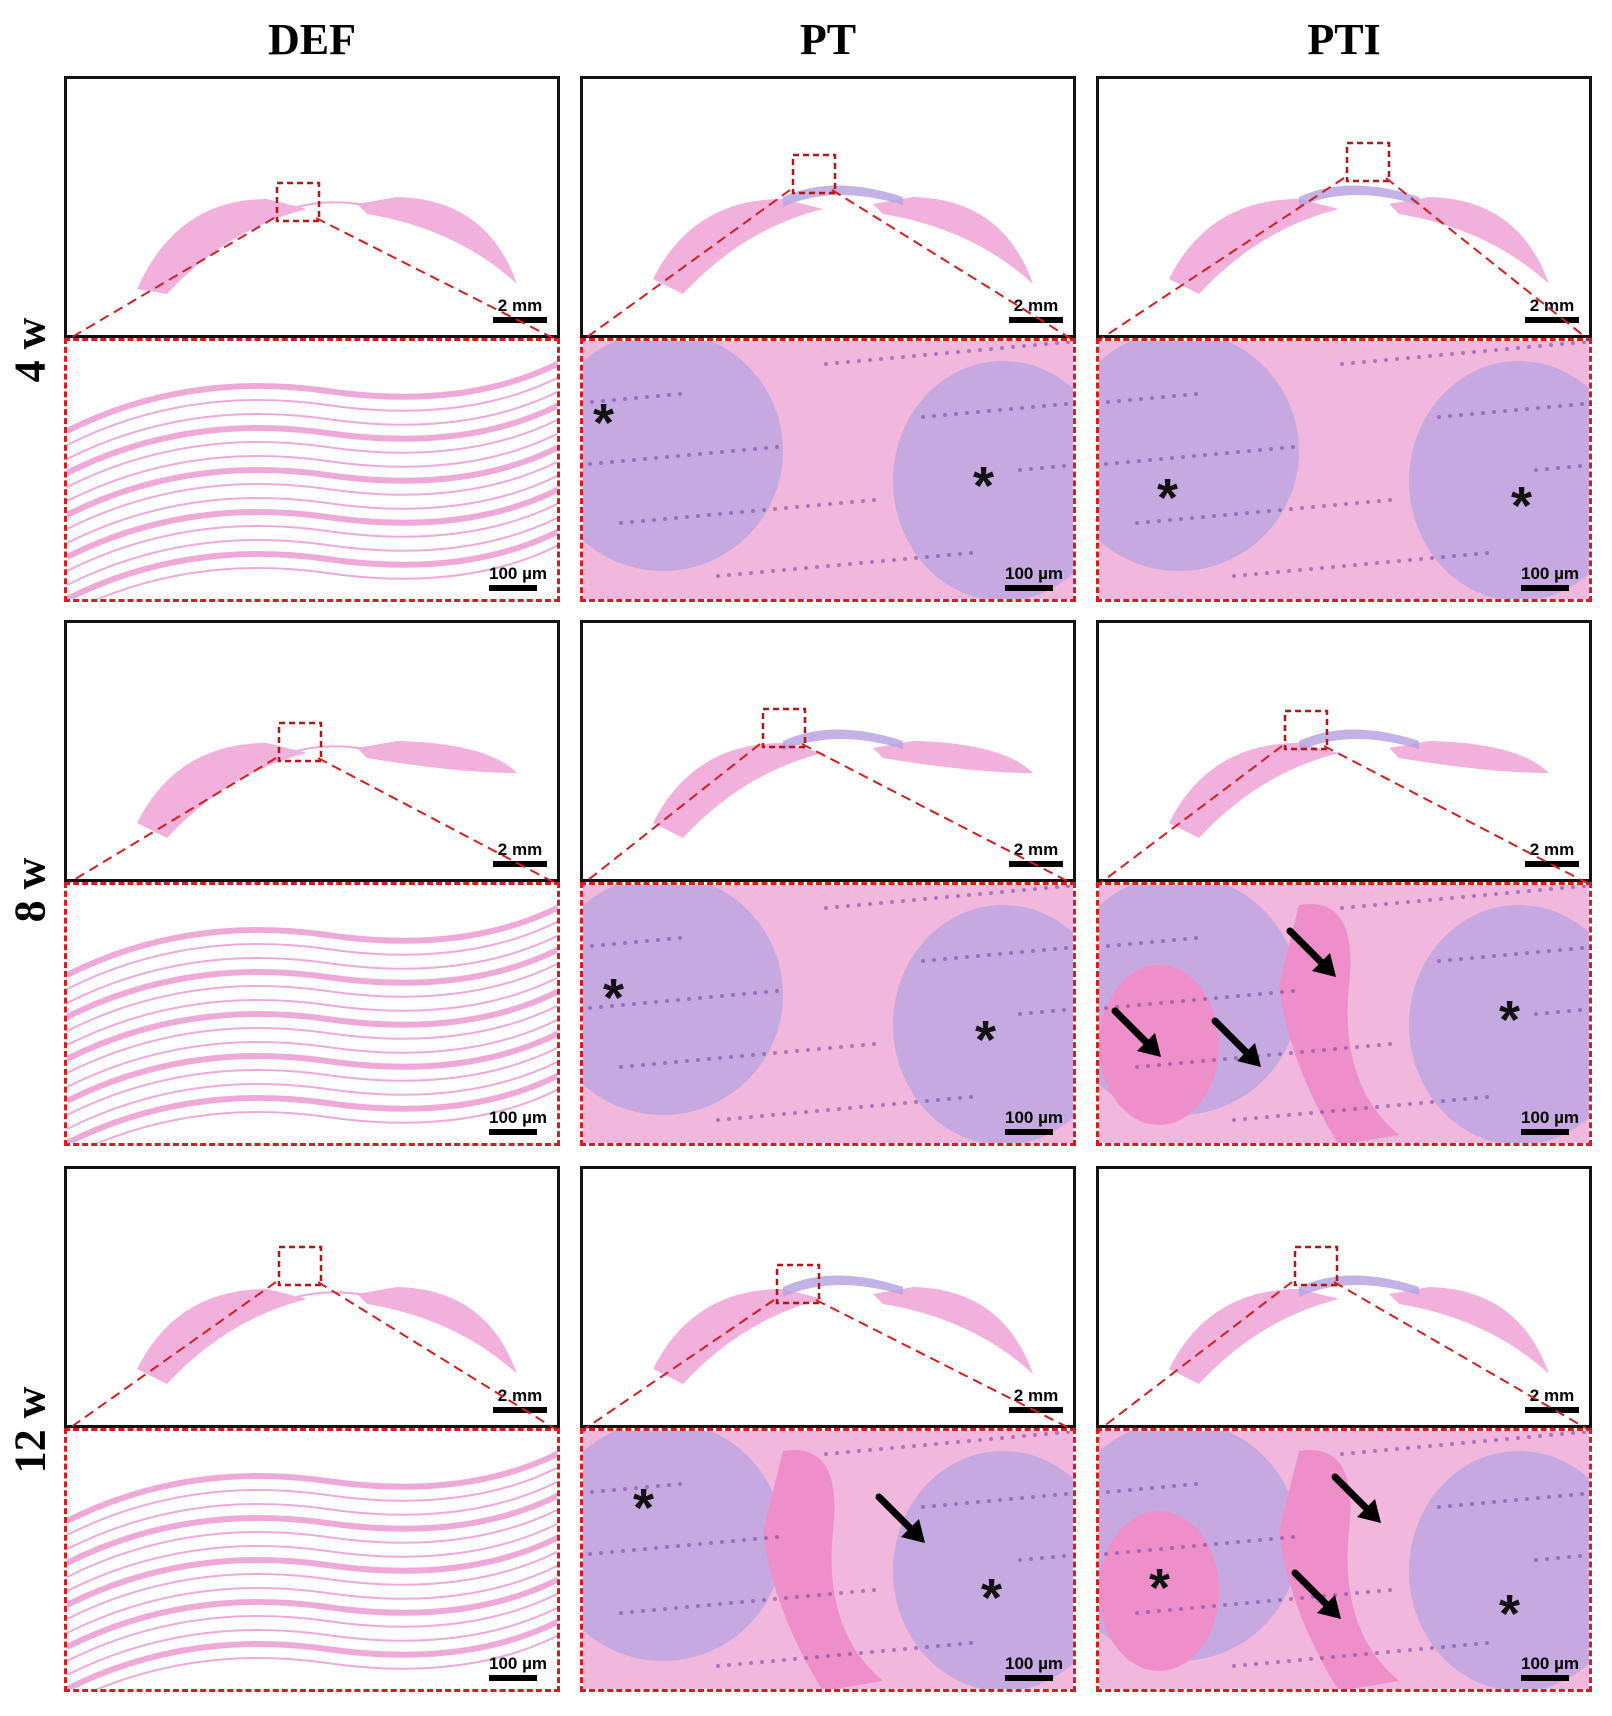  What do you see at coordinates (828, 39) in the screenshot?
I see `column-title-pt: PT` at bounding box center [828, 39].